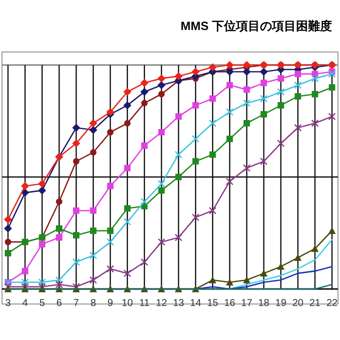 This screenshot has height=340, width=340. I want to click on x-tick-label: 14, so click(196, 303).